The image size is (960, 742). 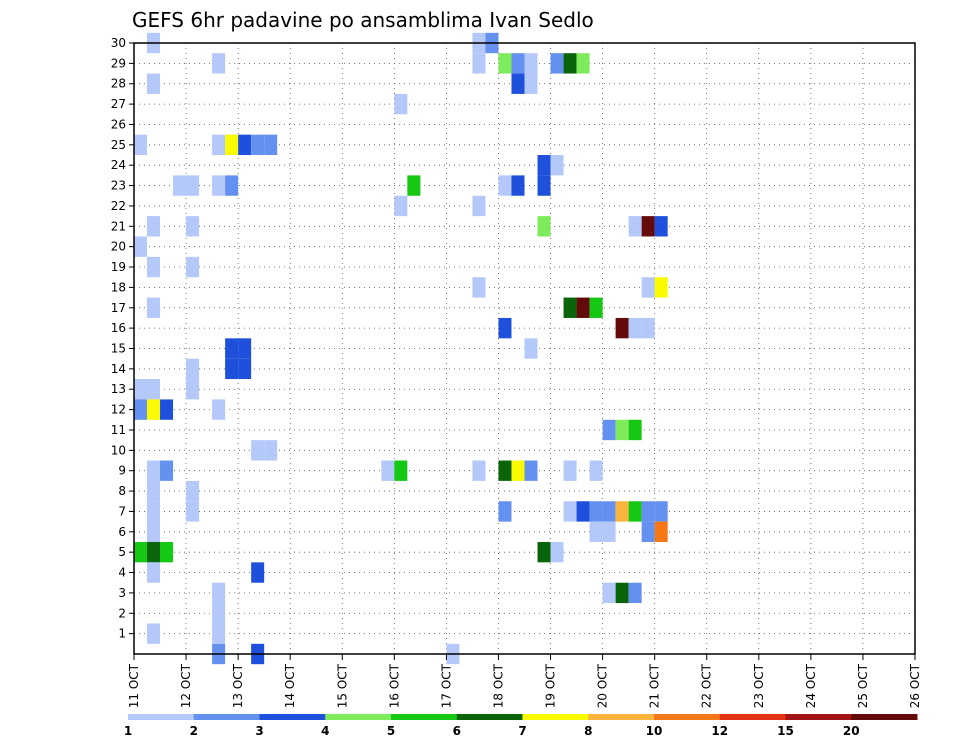 What do you see at coordinates (811, 685) in the screenshot?
I see `x-tick-label: 24 OCT` at bounding box center [811, 685].